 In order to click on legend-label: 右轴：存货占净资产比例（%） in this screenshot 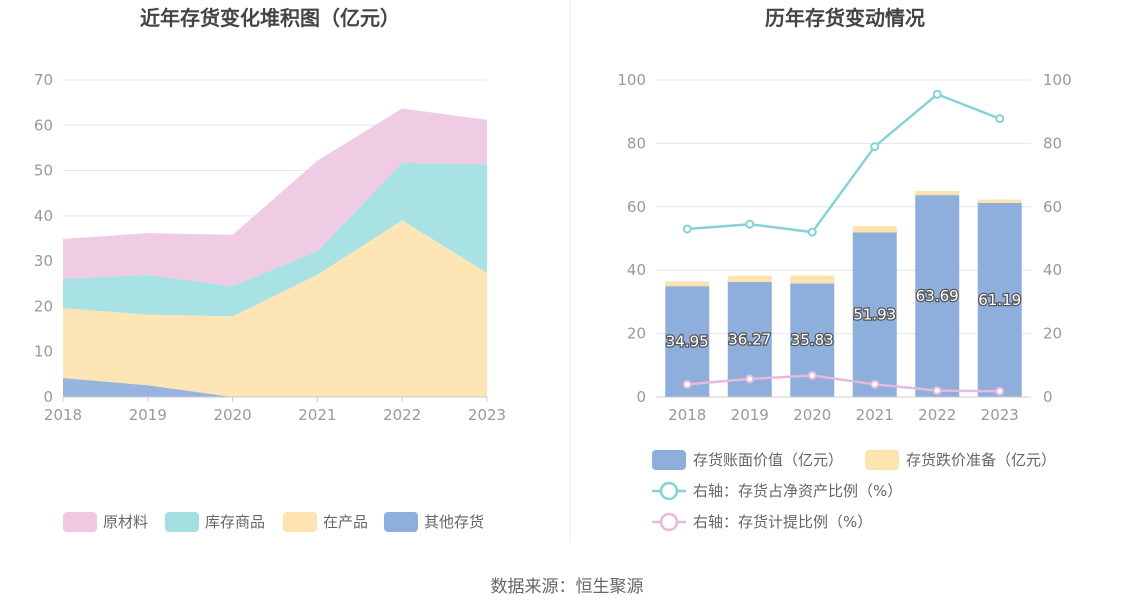, I will do `click(797, 491)`.